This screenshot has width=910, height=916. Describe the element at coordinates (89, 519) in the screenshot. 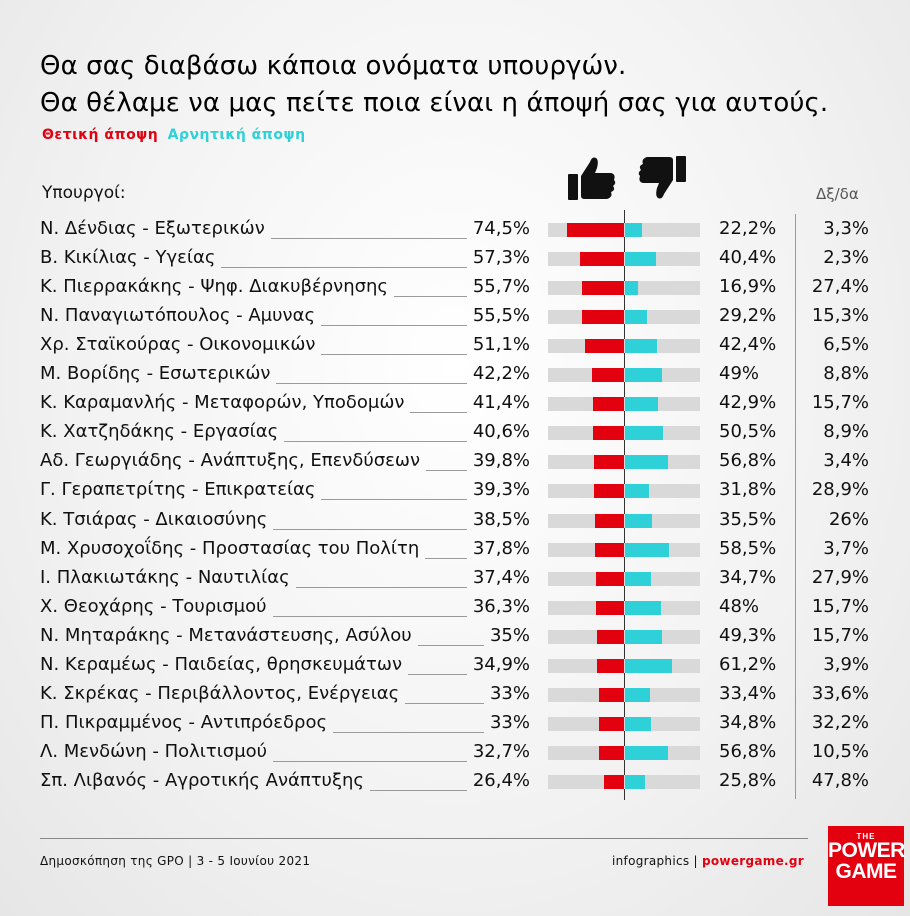

I see `minister-name: Κ. Τσιάρας` at that location.